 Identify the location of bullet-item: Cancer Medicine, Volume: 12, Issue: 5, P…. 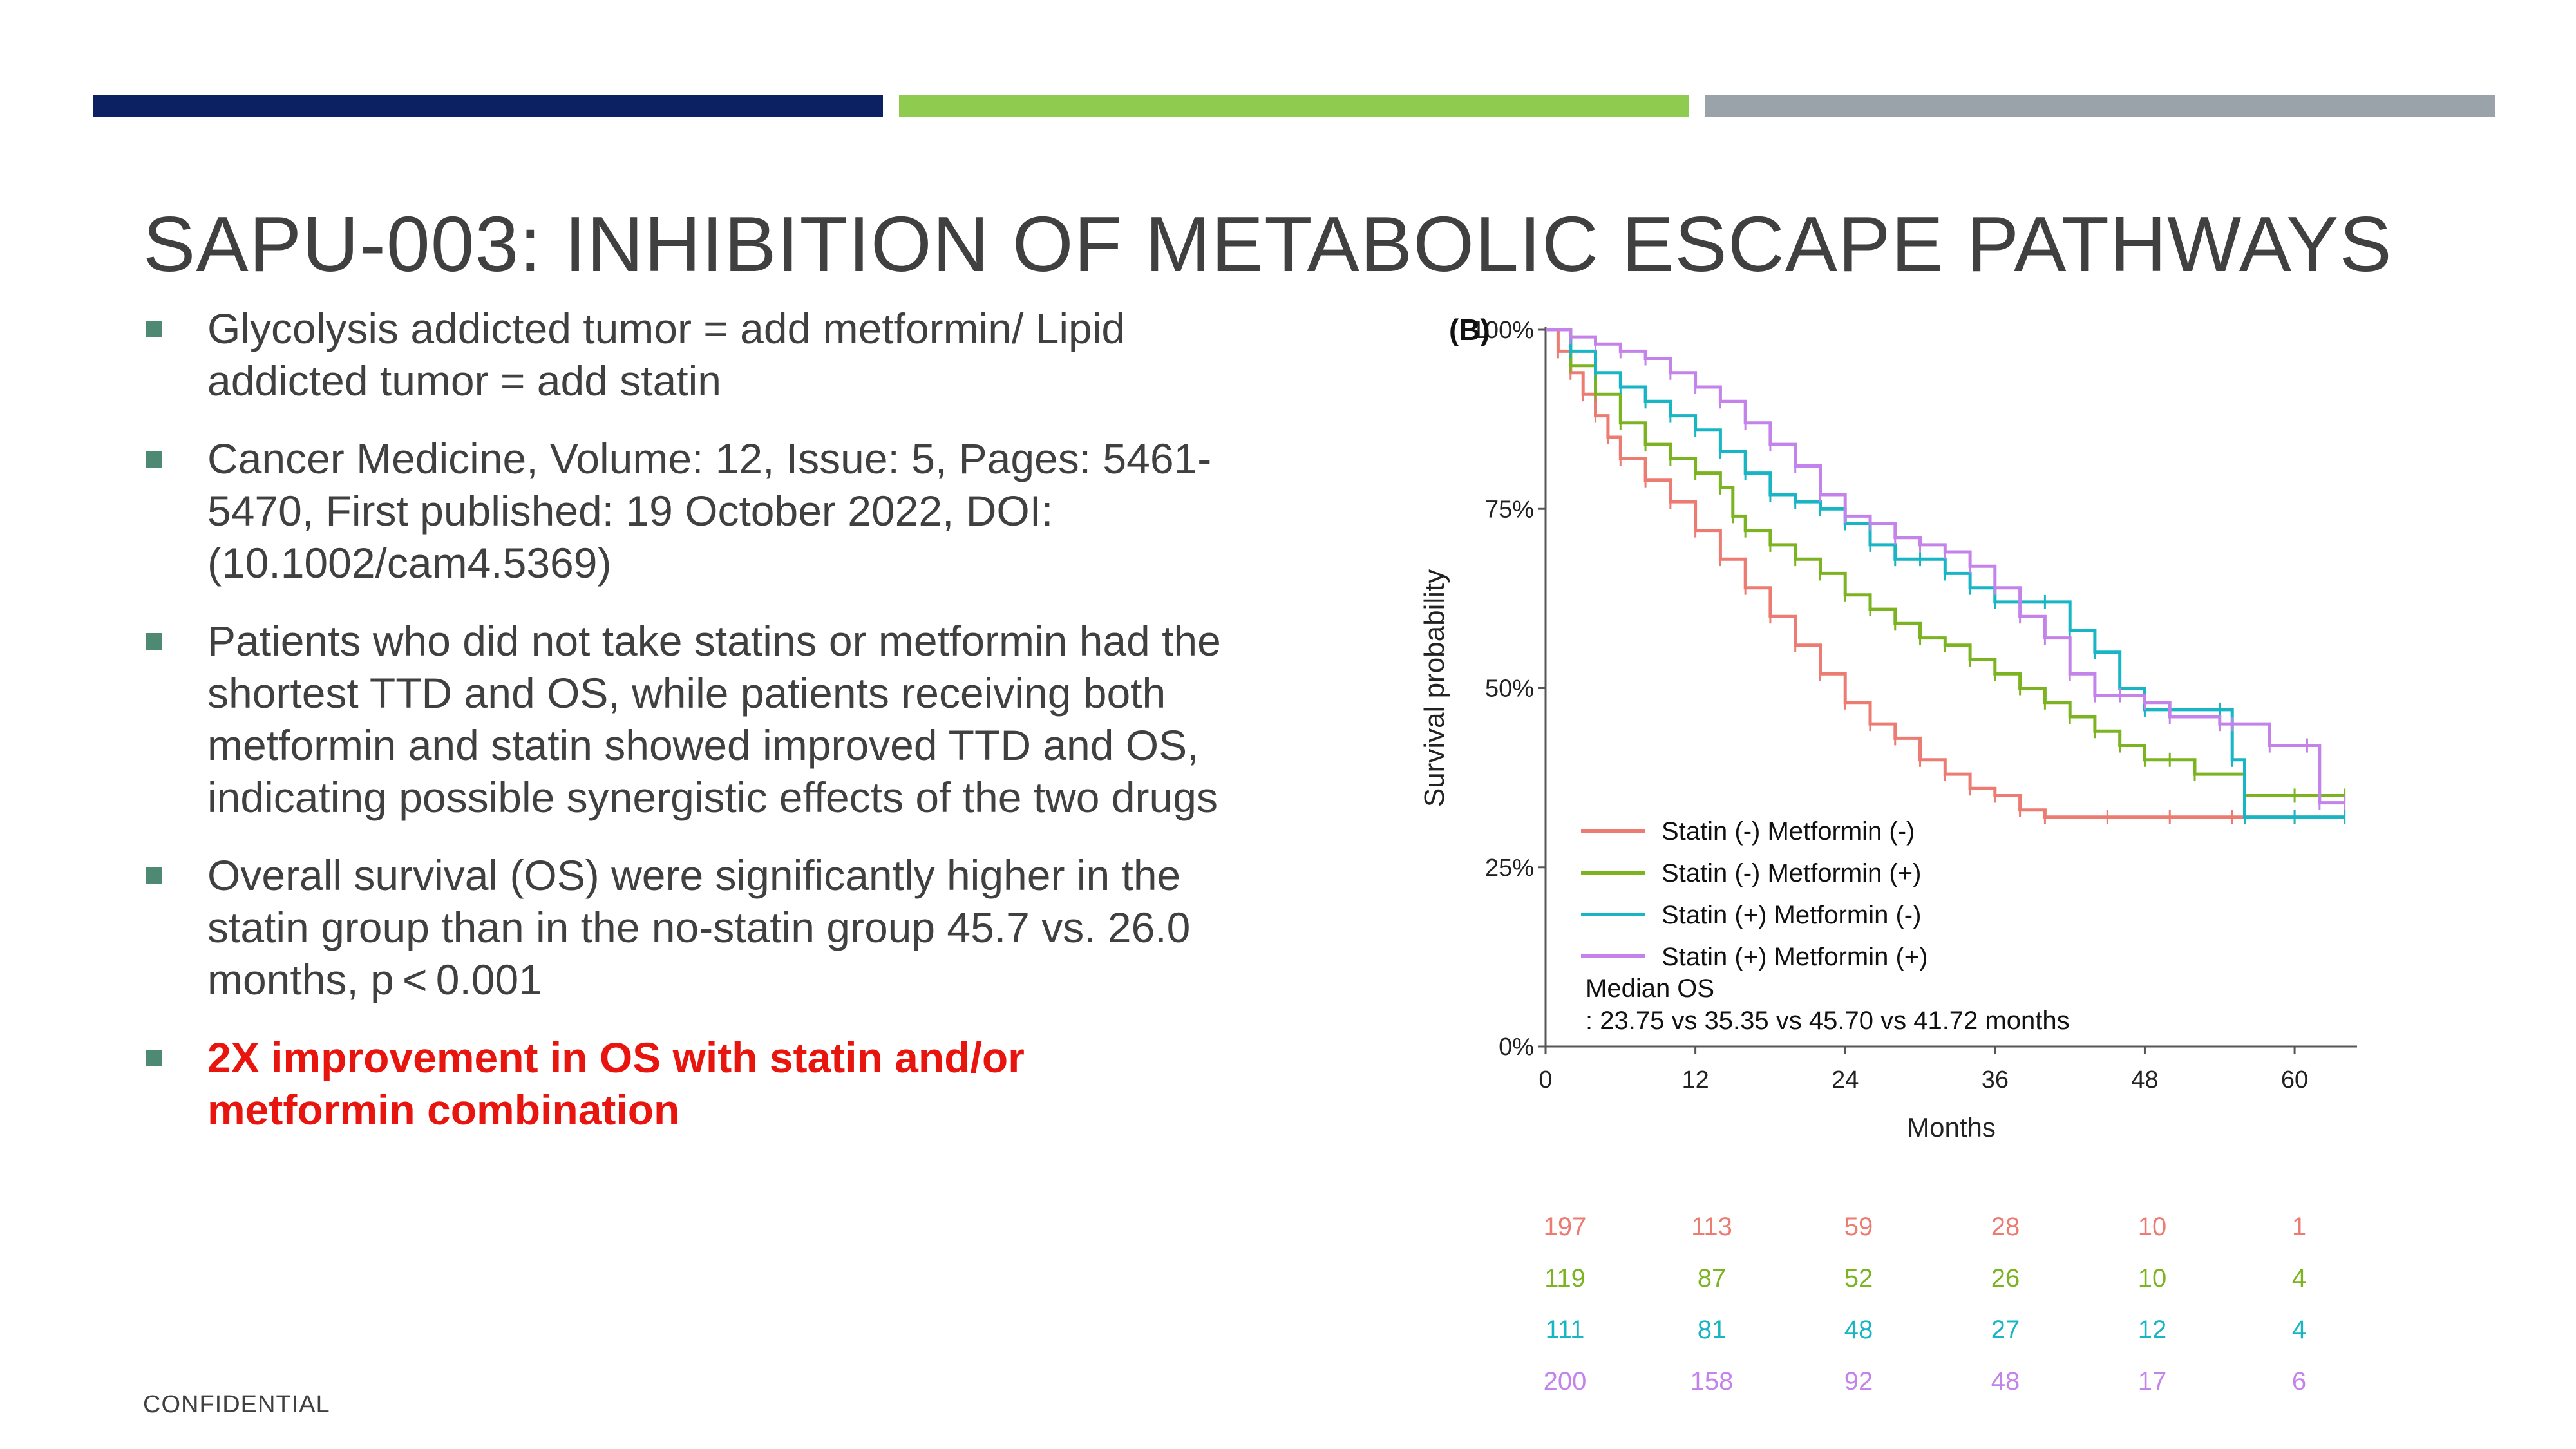
(684, 511).